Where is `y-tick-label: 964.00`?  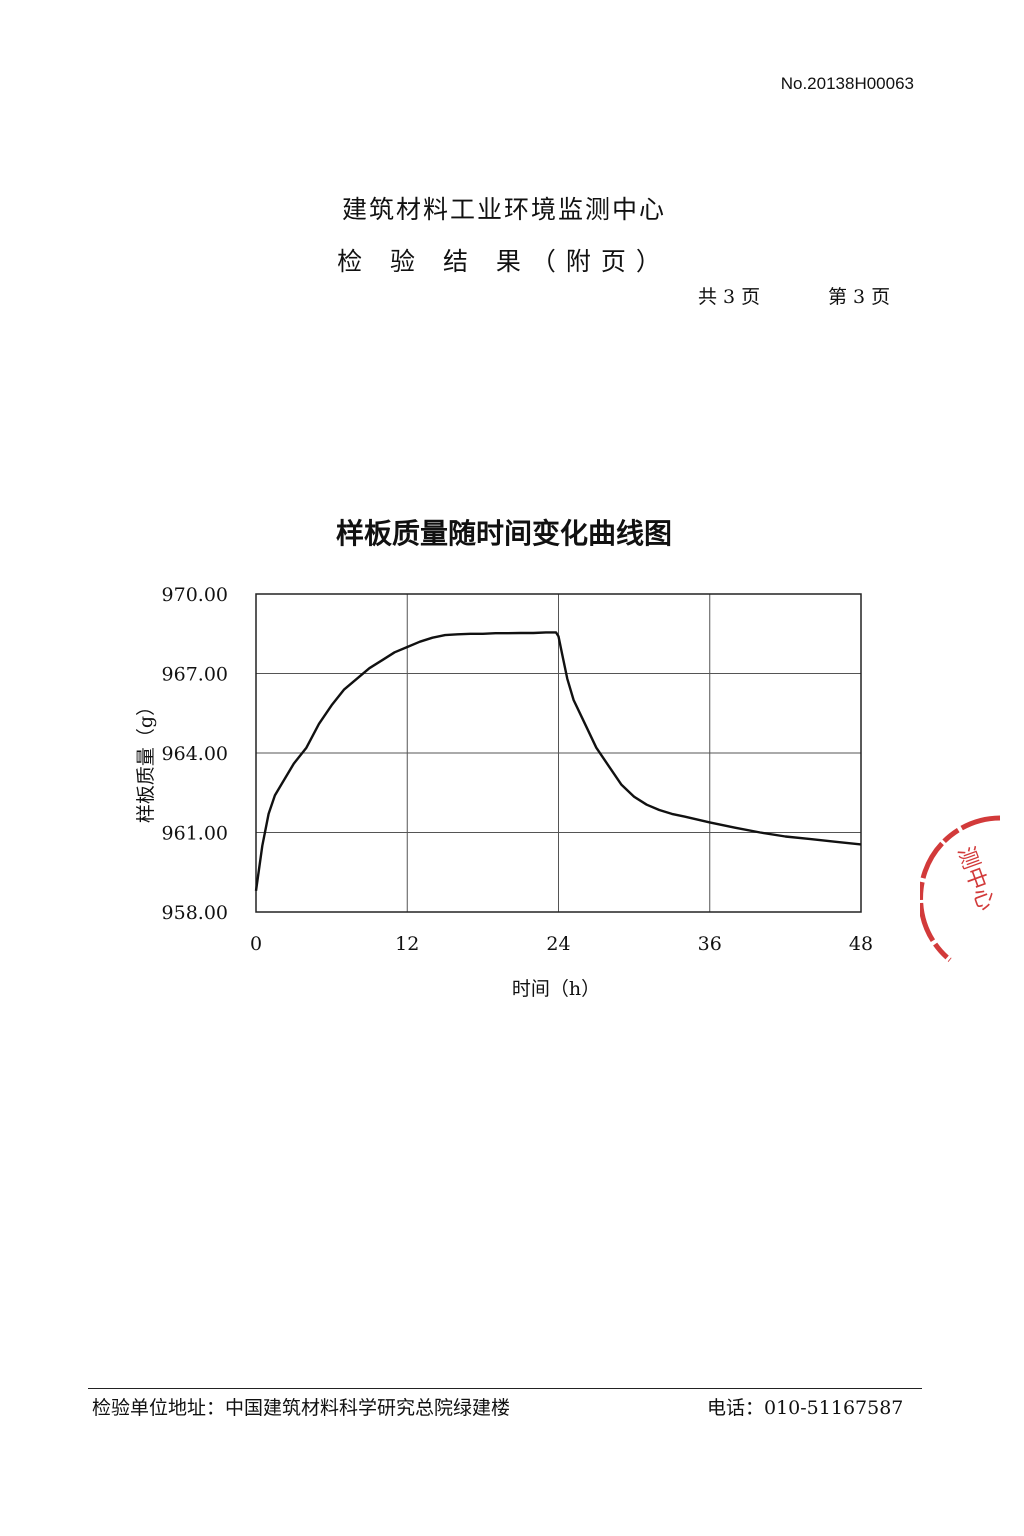
y-tick-label: 964.00 is located at coordinates (195, 754).